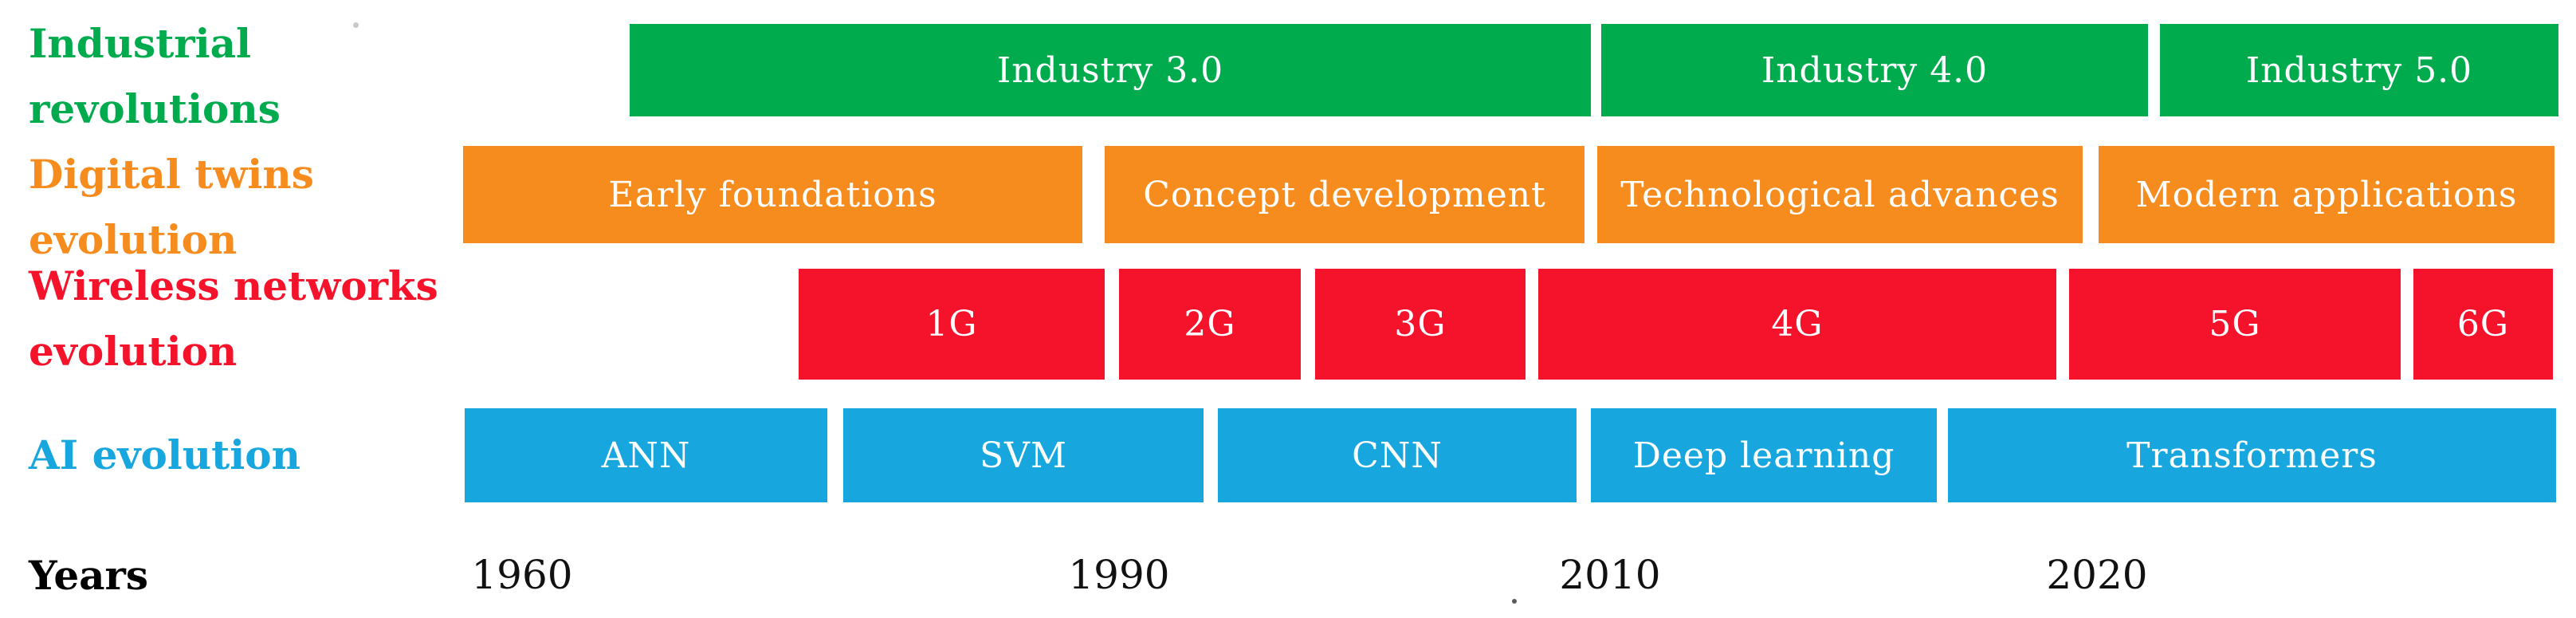 This screenshot has height=618, width=2576. I want to click on timeline-bar-transformers: Transformers, so click(2252, 455).